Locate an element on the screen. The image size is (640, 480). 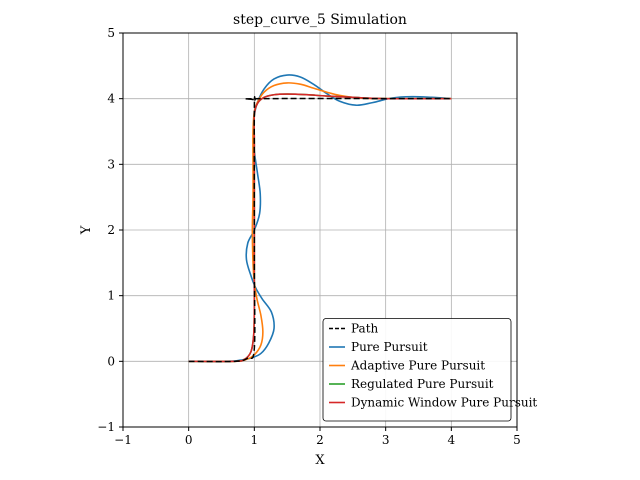
legend-box is located at coordinates (417, 370).